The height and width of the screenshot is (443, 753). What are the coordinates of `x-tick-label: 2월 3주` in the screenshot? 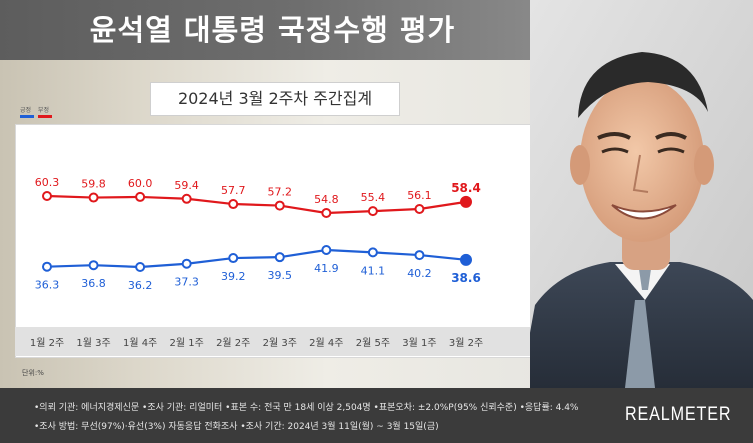 It's located at (280, 343).